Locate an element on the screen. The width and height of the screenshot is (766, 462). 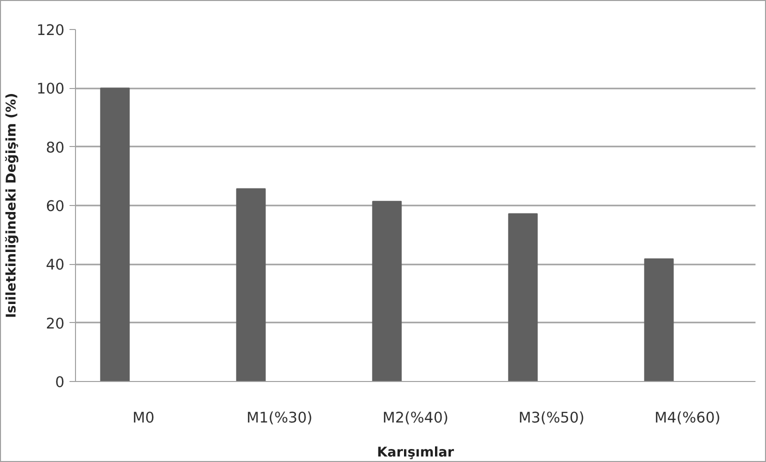
x-axis-title: Karışımlar is located at coordinates (415, 453).